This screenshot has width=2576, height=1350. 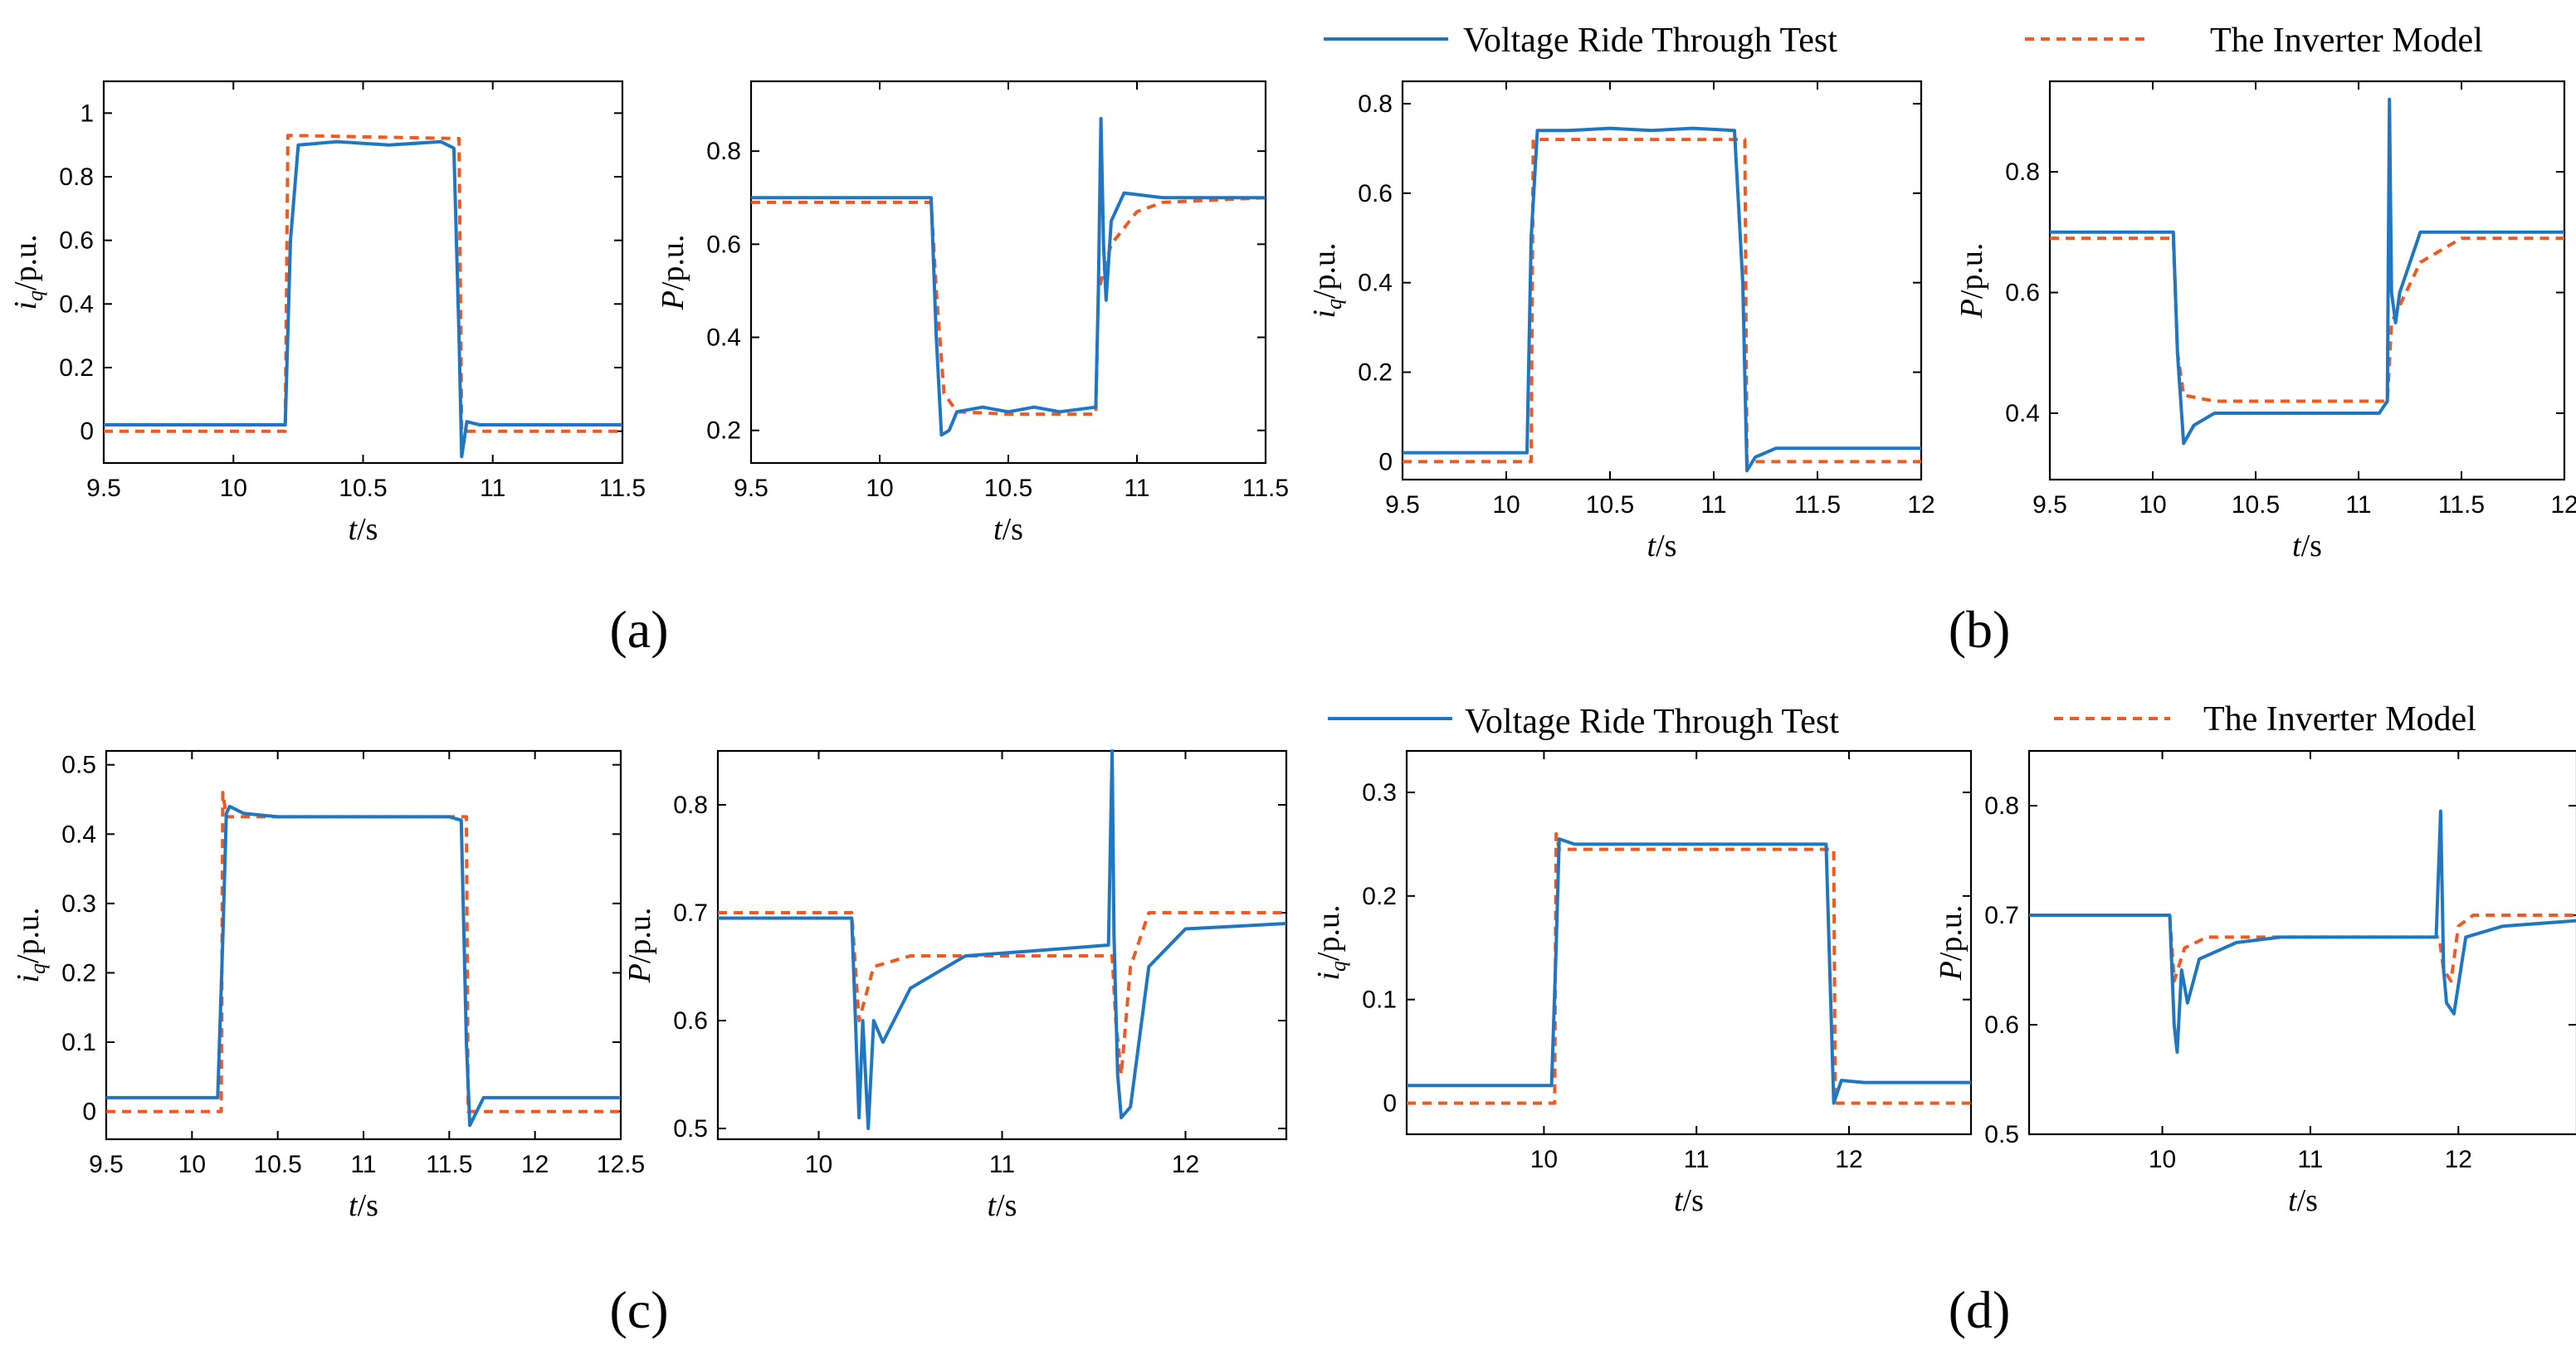 I want to click on chart-panel-b-P: 9.5 10 10.5 11 11.5 12 0.4 0.6 0.8 t/s P/p.u., so click(x=2265, y=321).